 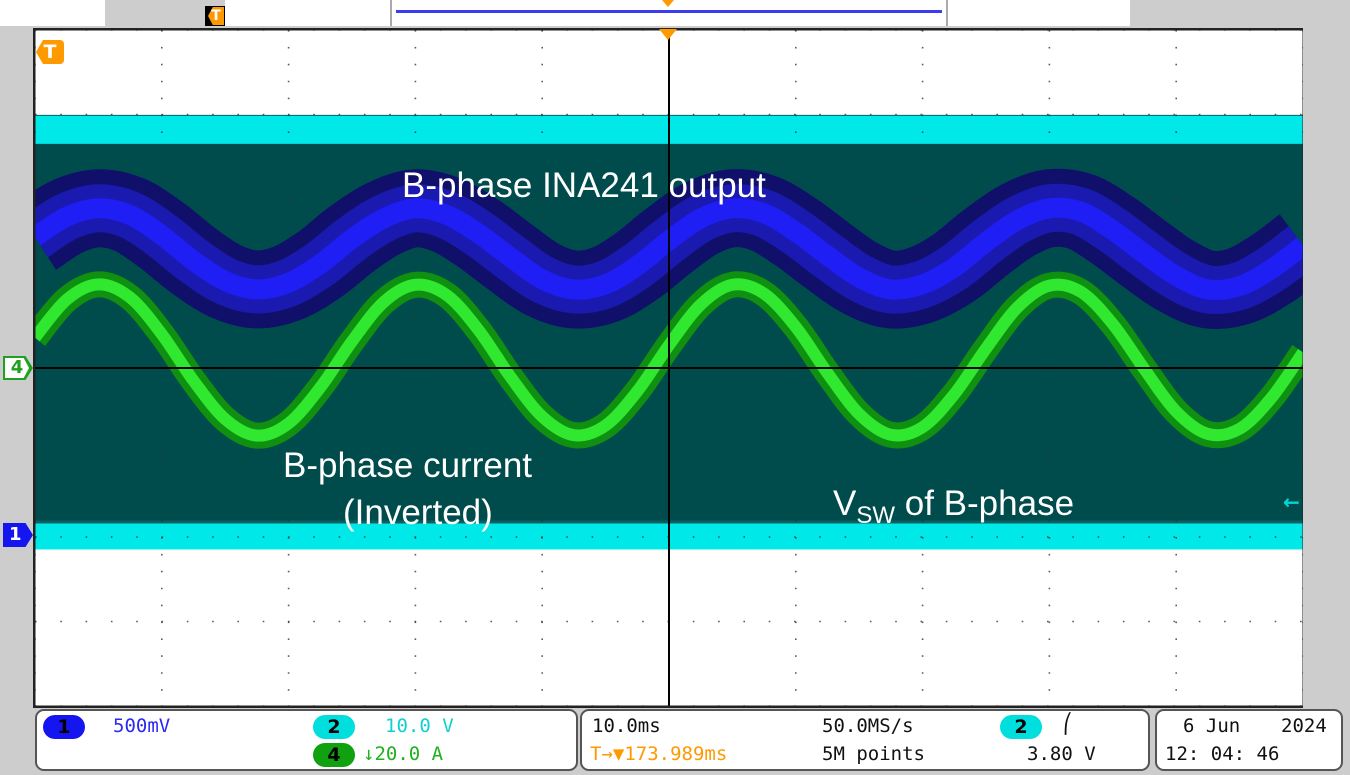 I want to click on ch2-scale: 10.0 V, so click(x=419, y=726).